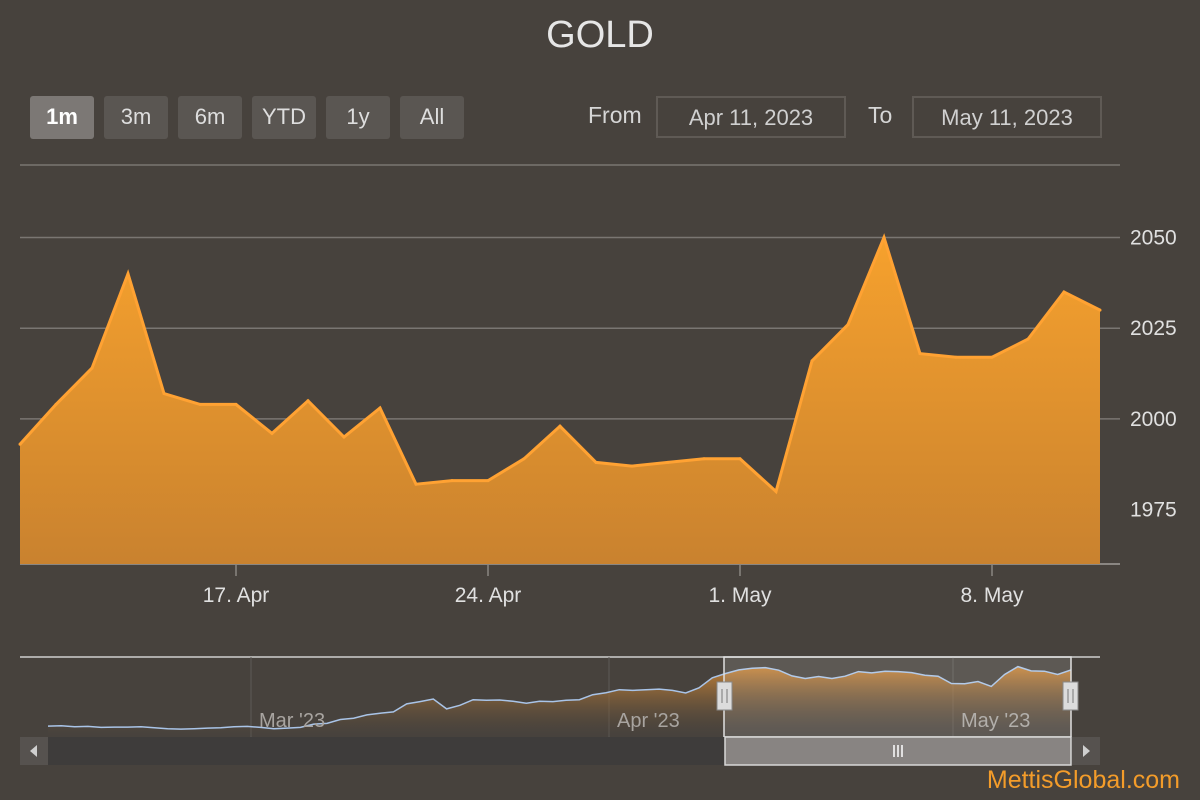 This screenshot has height=800, width=1200. Describe the element at coordinates (897, 697) in the screenshot. I see `navigator-selected-range` at that location.